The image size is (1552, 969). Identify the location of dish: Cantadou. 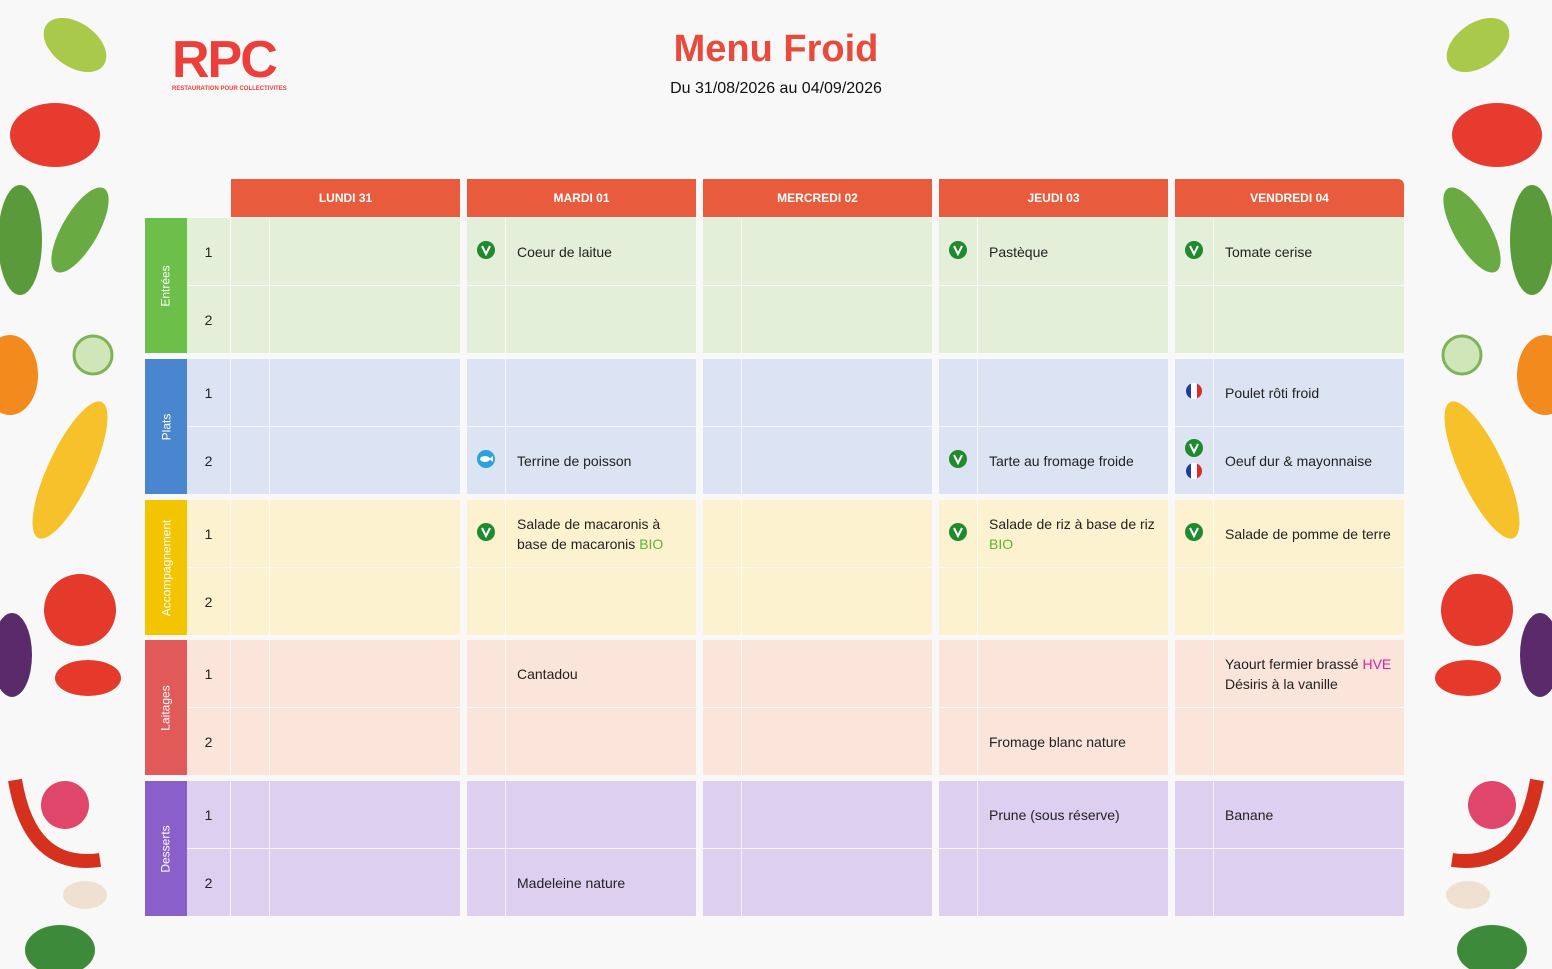
(602, 673).